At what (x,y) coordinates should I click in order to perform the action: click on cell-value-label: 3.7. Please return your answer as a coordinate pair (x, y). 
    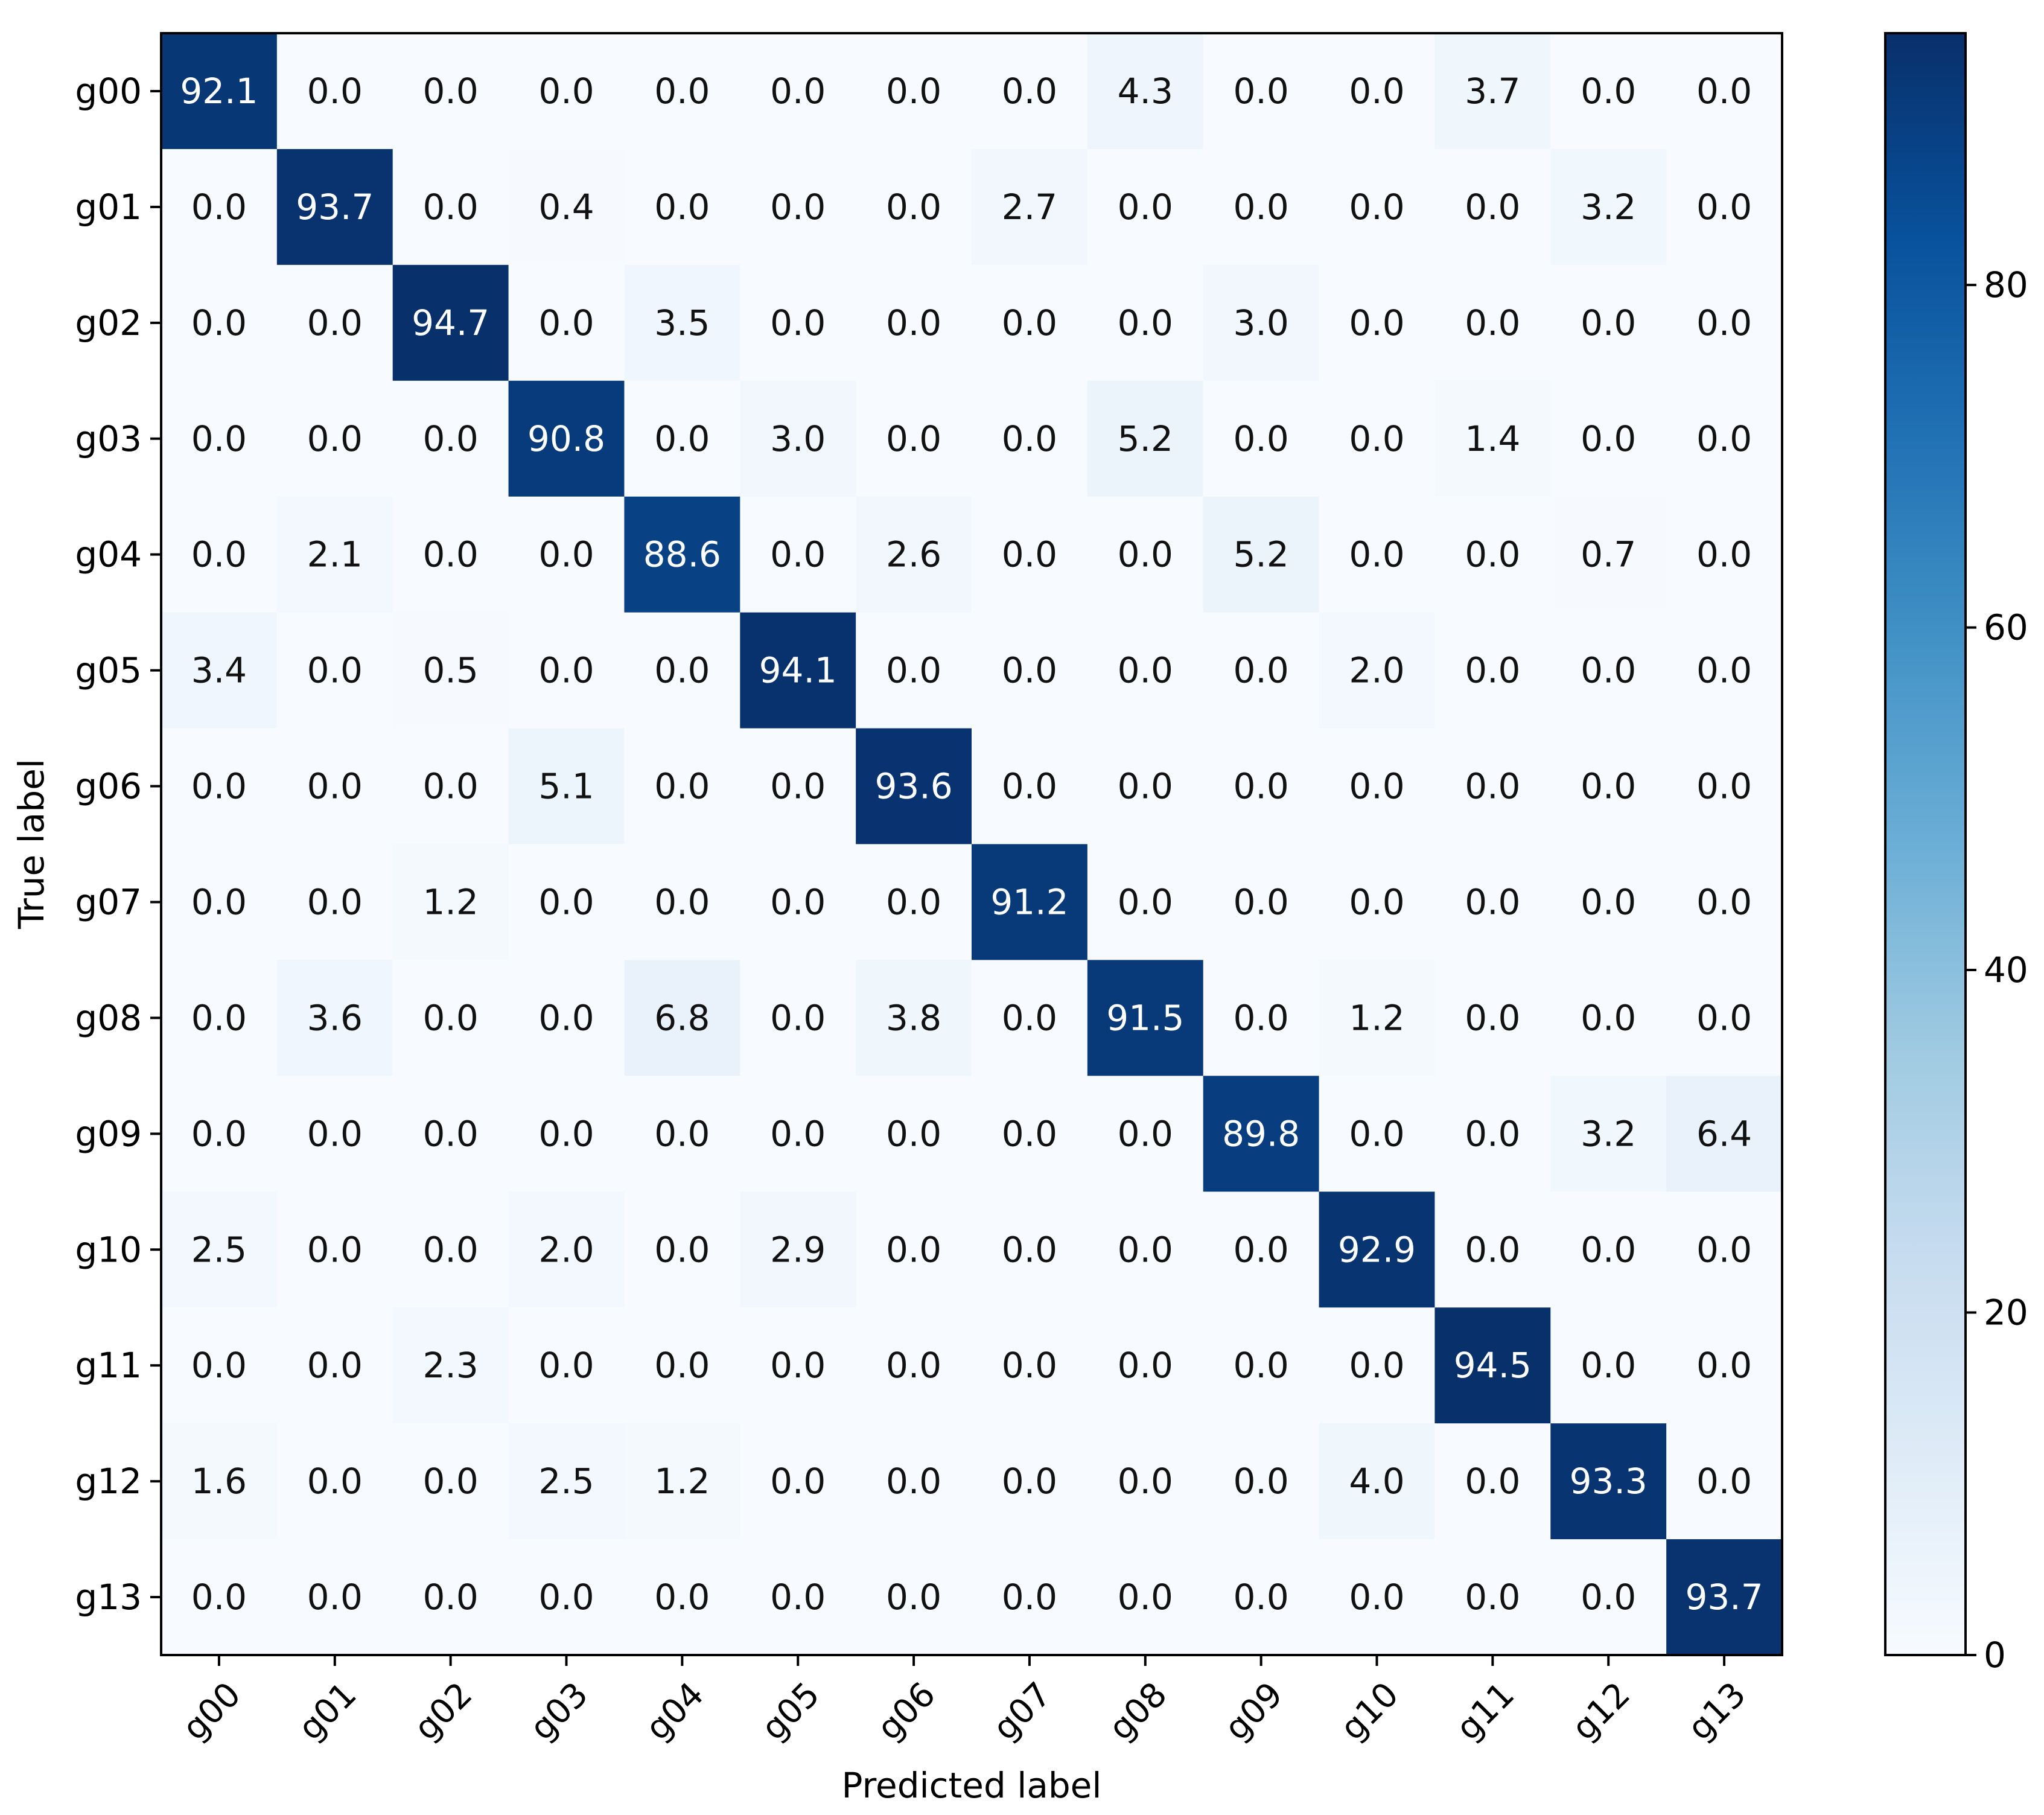
    Looking at the image, I should click on (1492, 91).